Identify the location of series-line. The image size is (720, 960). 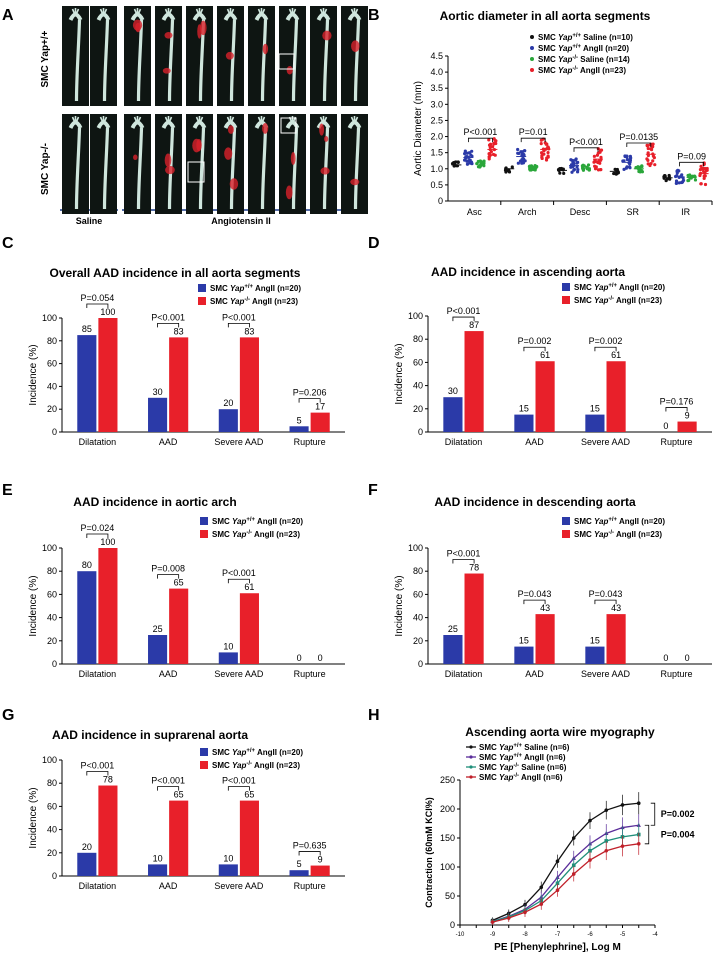
(565, 878).